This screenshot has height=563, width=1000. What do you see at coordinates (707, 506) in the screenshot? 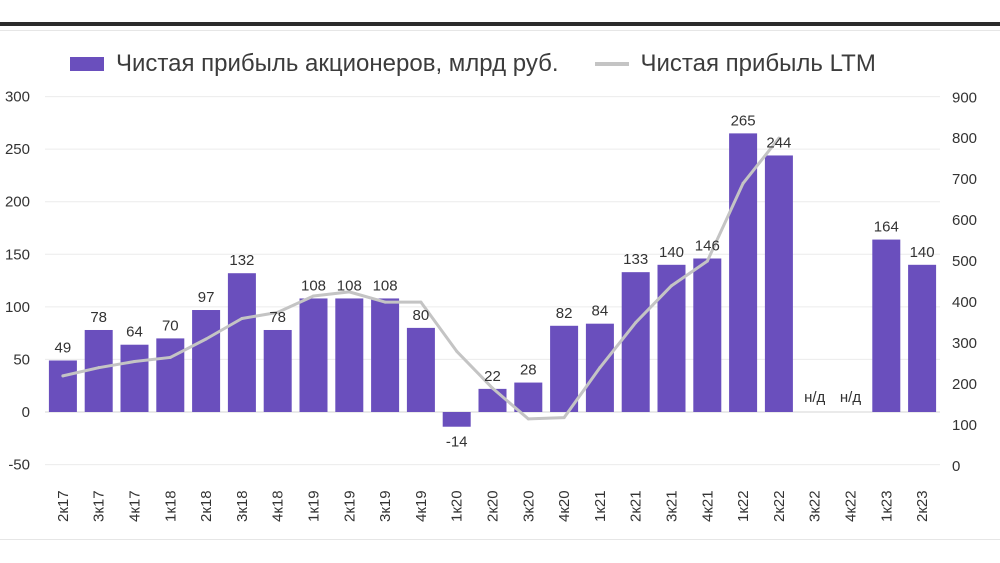
I see `x-tick-label: 4к21` at bounding box center [707, 506].